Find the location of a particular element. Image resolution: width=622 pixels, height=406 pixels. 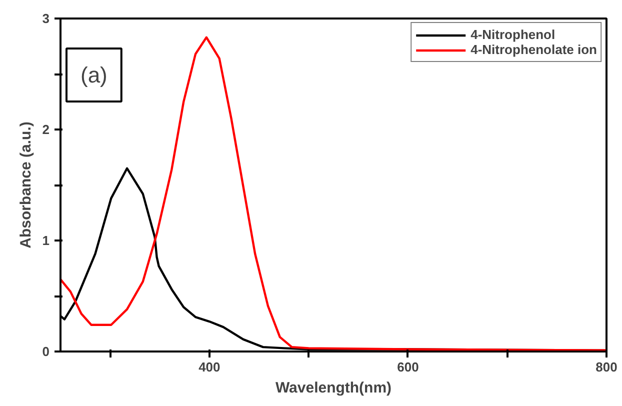

y-axis-title: Absorbance (a.u.) is located at coordinates (25, 185).